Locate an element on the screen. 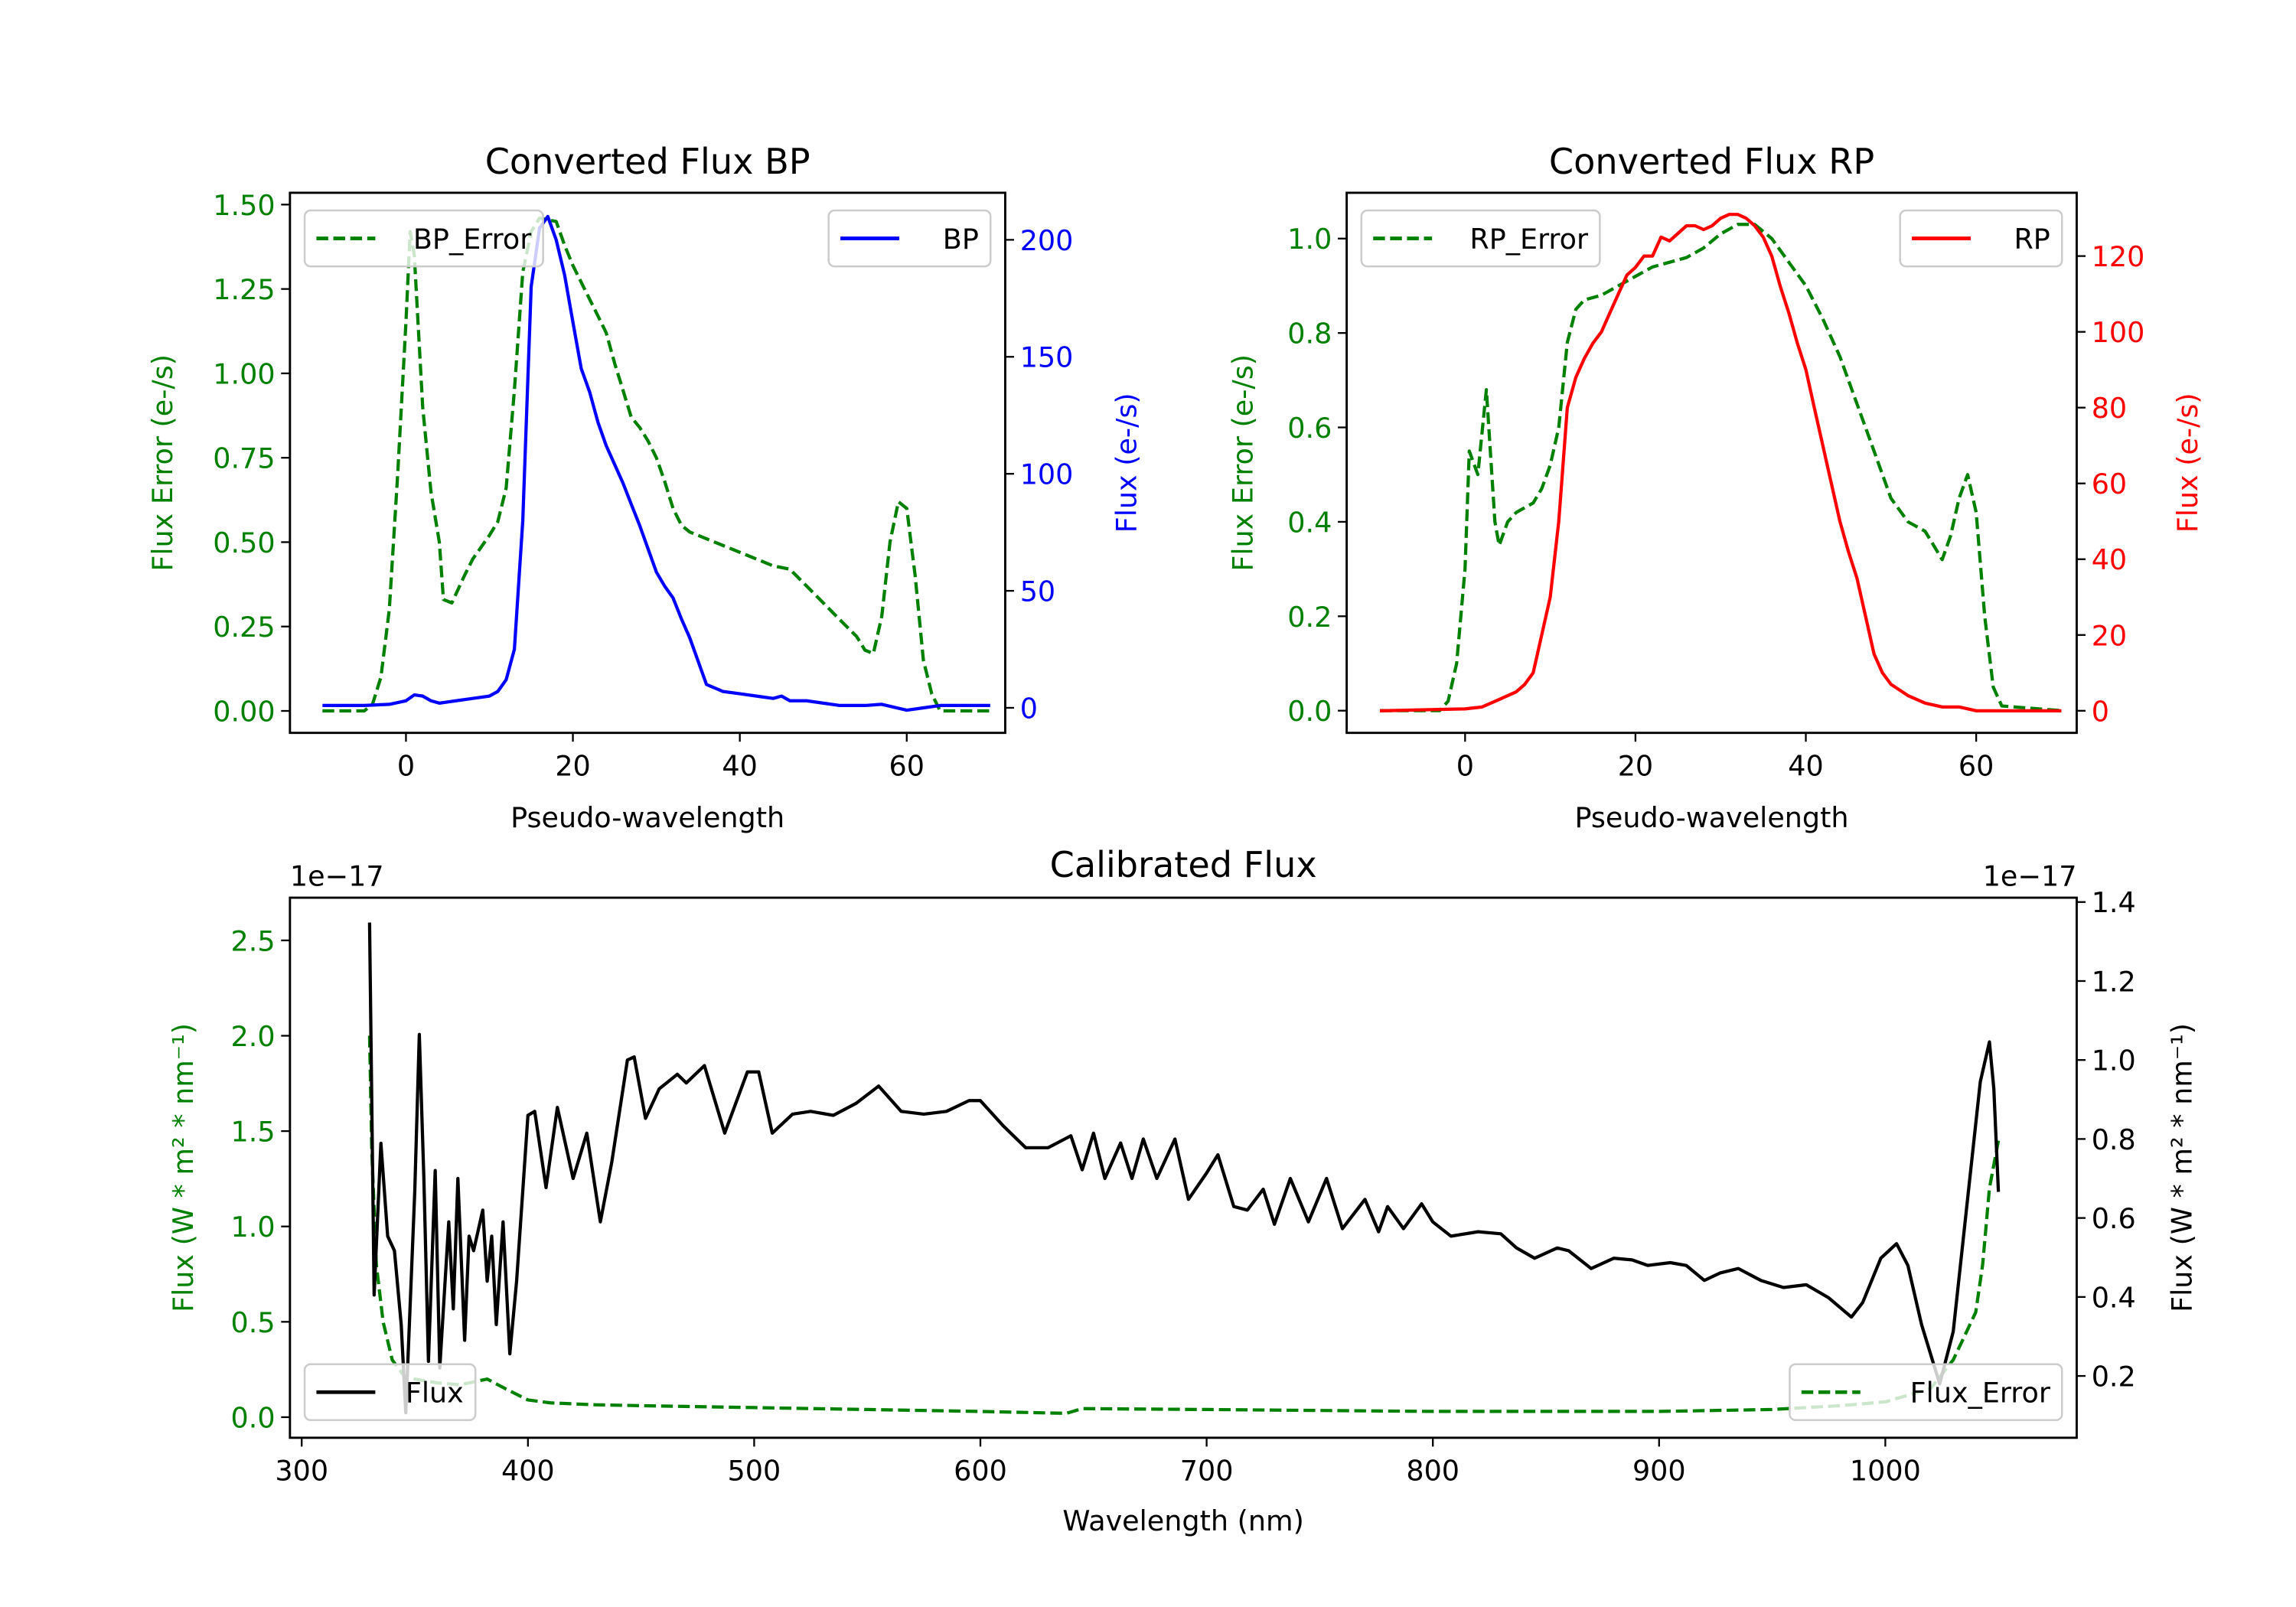 This screenshot has width=2296, height=1607. series-line-rp is located at coordinates (1721, 463).